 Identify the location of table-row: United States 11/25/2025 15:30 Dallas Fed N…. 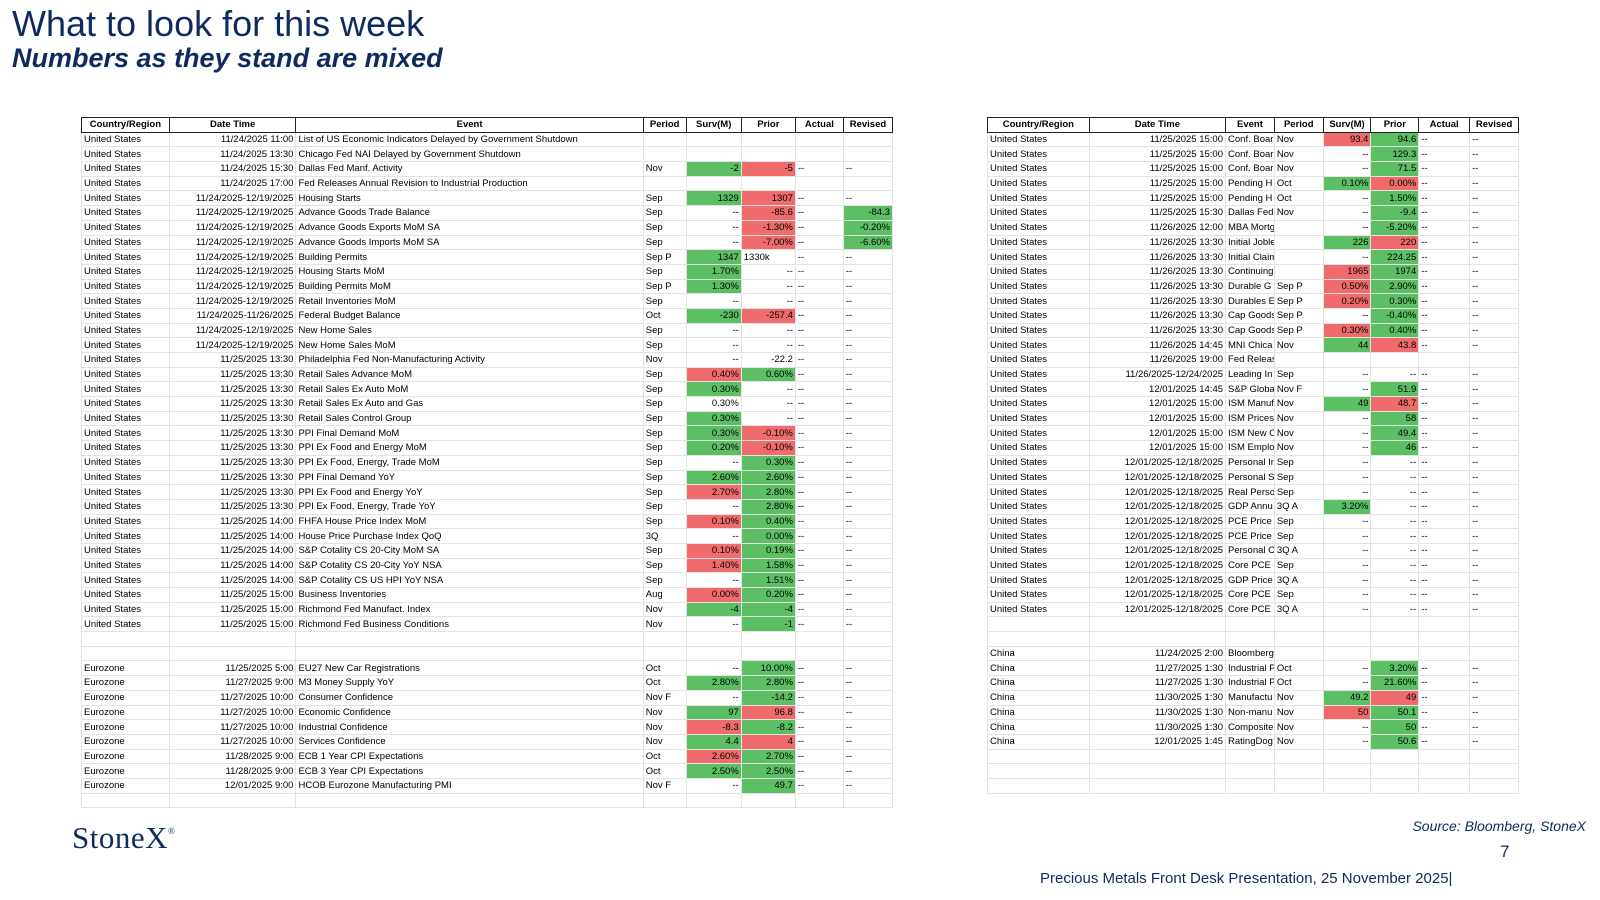
(1253, 213).